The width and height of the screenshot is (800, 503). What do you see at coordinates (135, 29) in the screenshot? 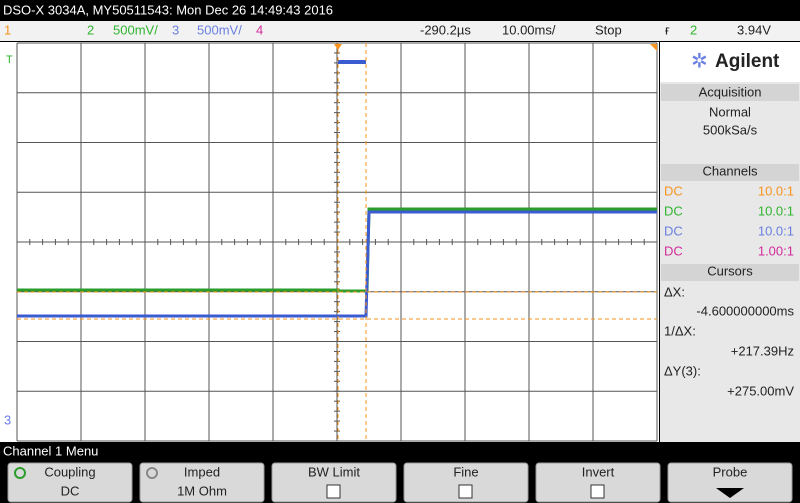
I see `ch2-scale: 500mV/` at bounding box center [135, 29].